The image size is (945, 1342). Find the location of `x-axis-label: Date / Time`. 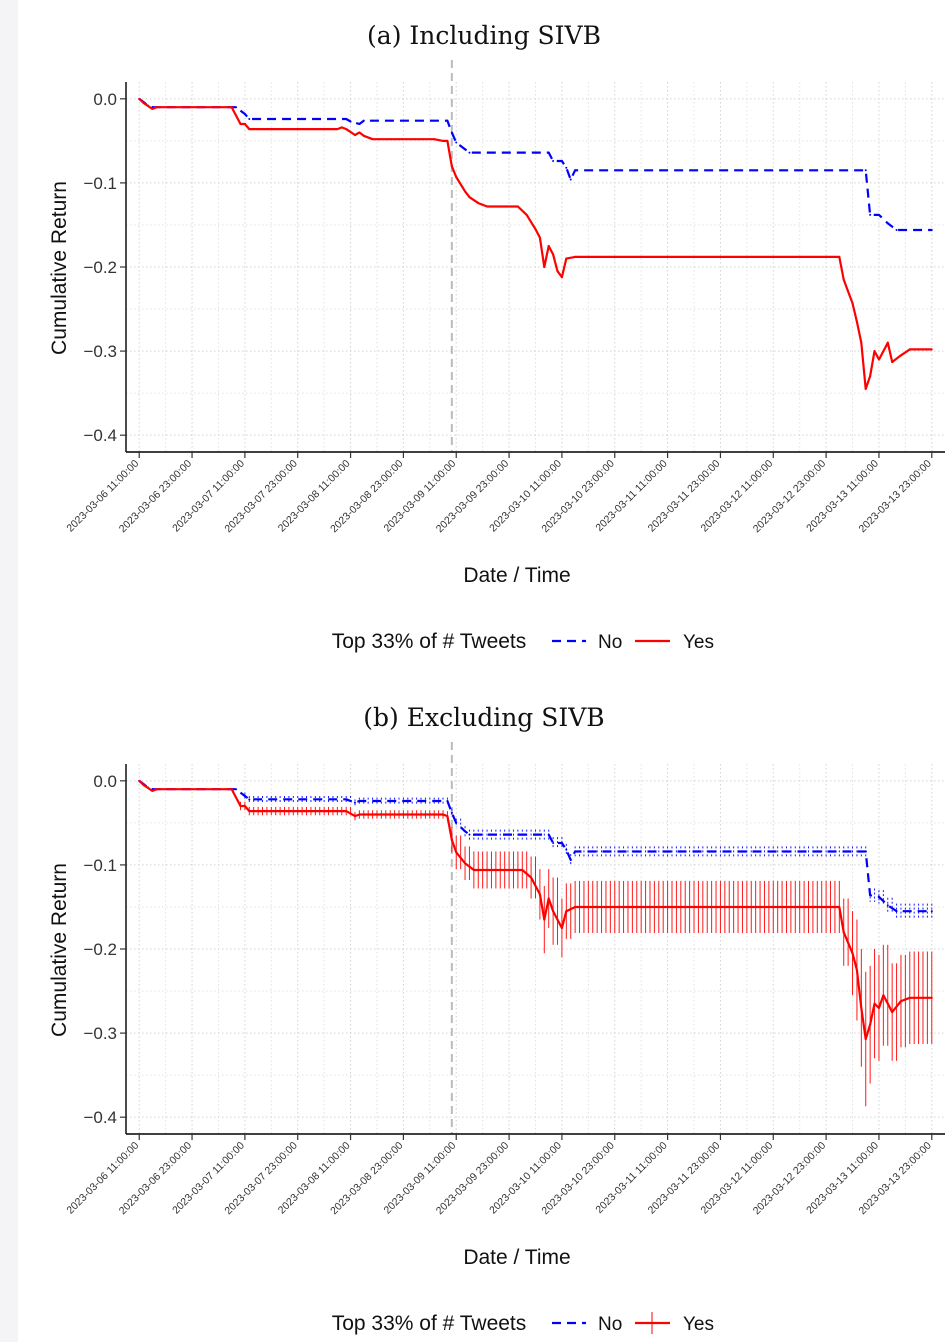

x-axis-label: Date / Time is located at coordinates (516, 1257).